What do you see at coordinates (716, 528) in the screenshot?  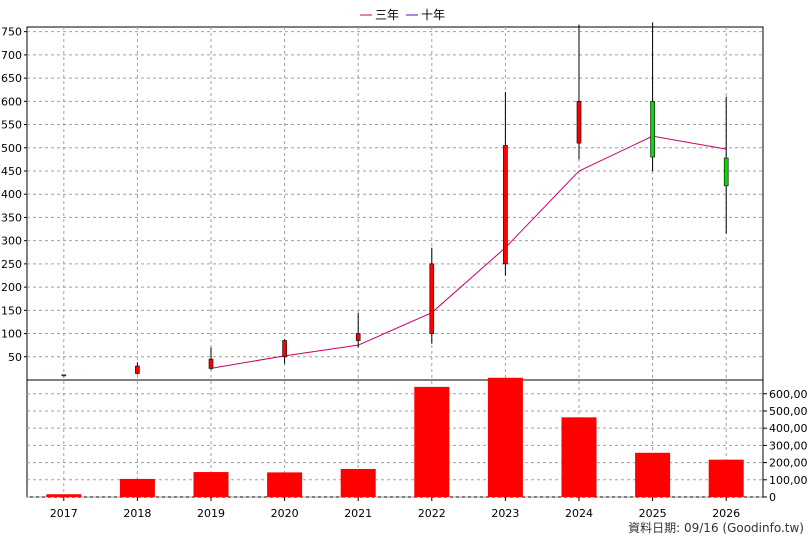 I see `footer-note: 資料日期: 09/16 (Goodinfo.tw)` at bounding box center [716, 528].